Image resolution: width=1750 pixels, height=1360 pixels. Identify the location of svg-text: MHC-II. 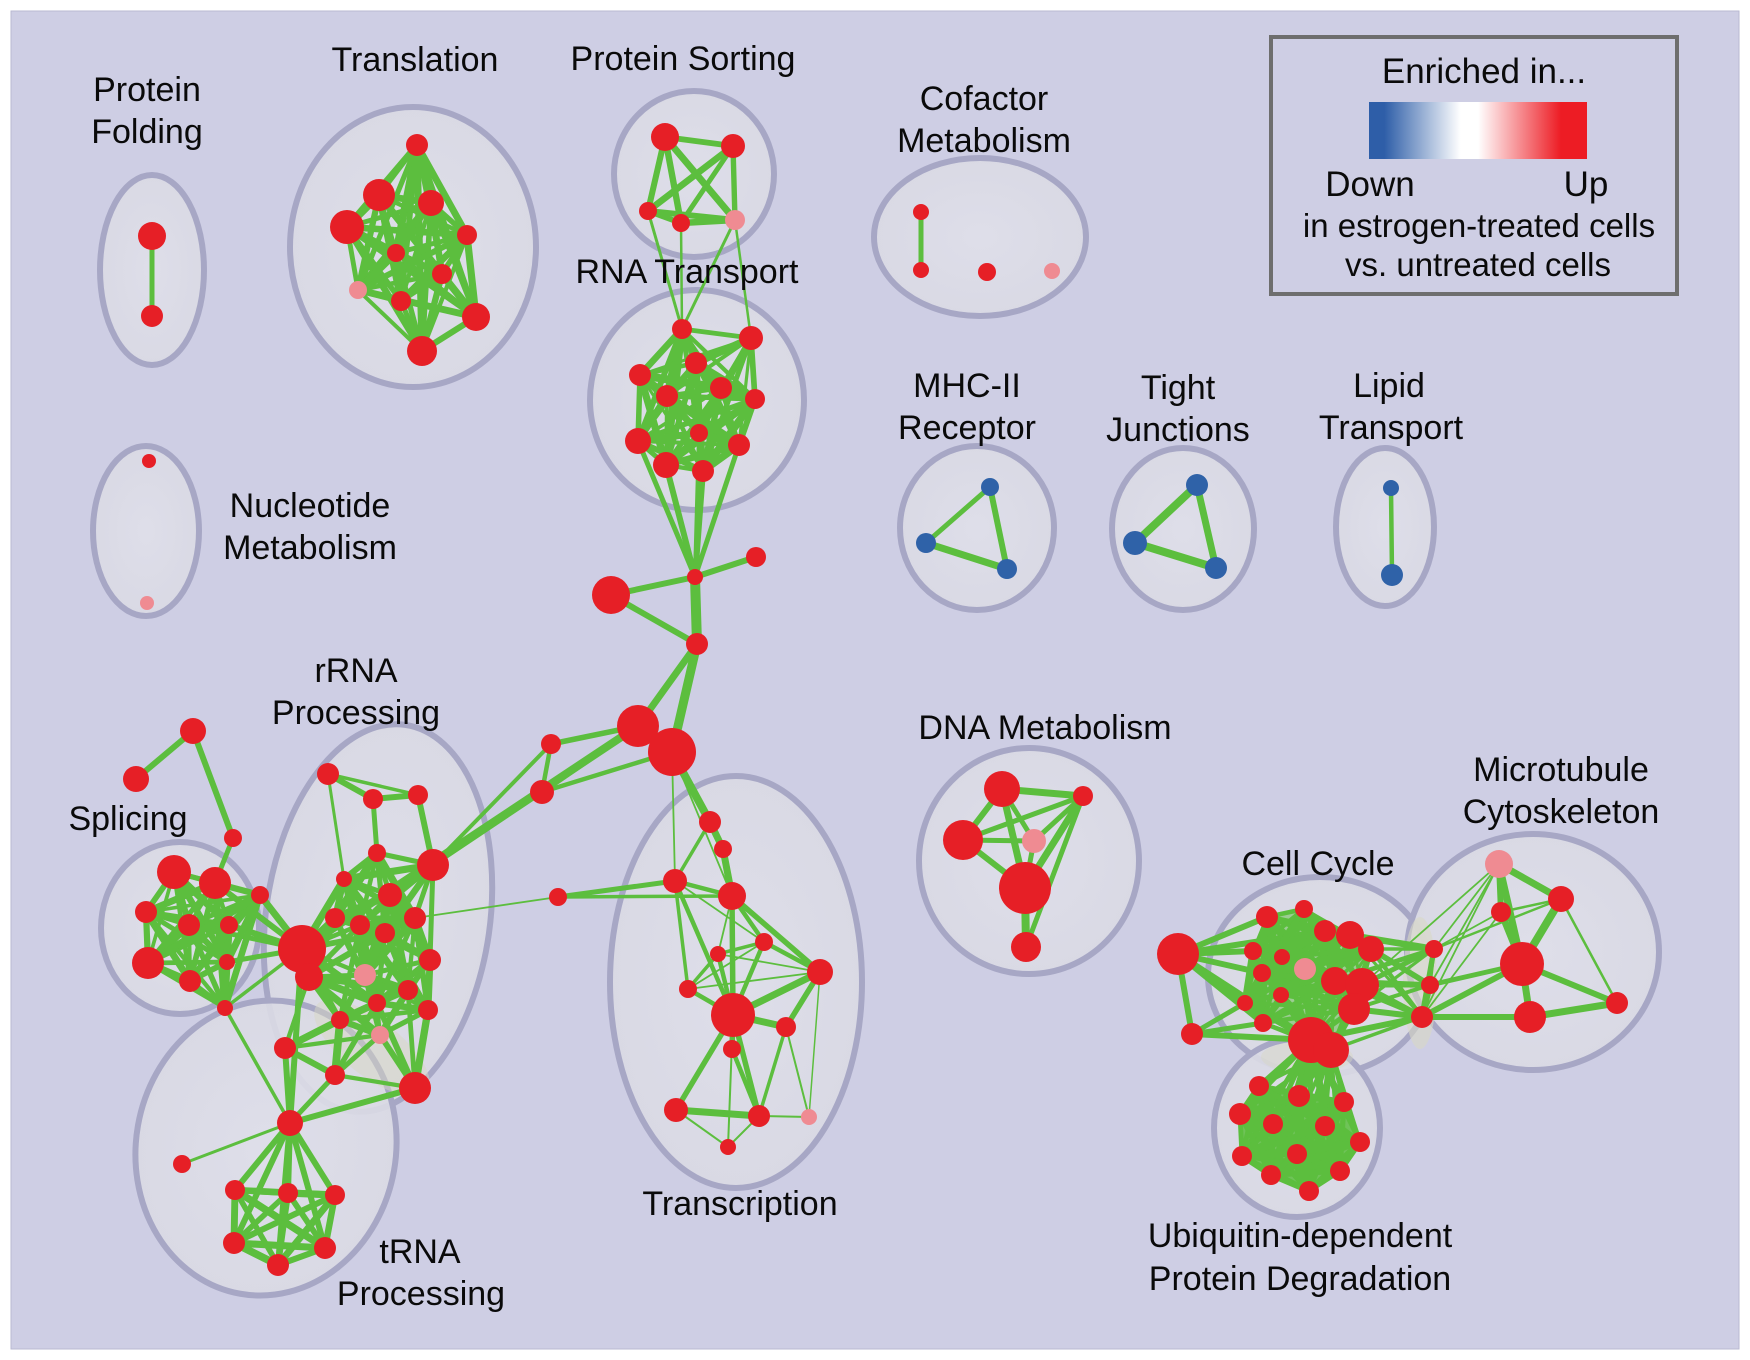
(967, 386).